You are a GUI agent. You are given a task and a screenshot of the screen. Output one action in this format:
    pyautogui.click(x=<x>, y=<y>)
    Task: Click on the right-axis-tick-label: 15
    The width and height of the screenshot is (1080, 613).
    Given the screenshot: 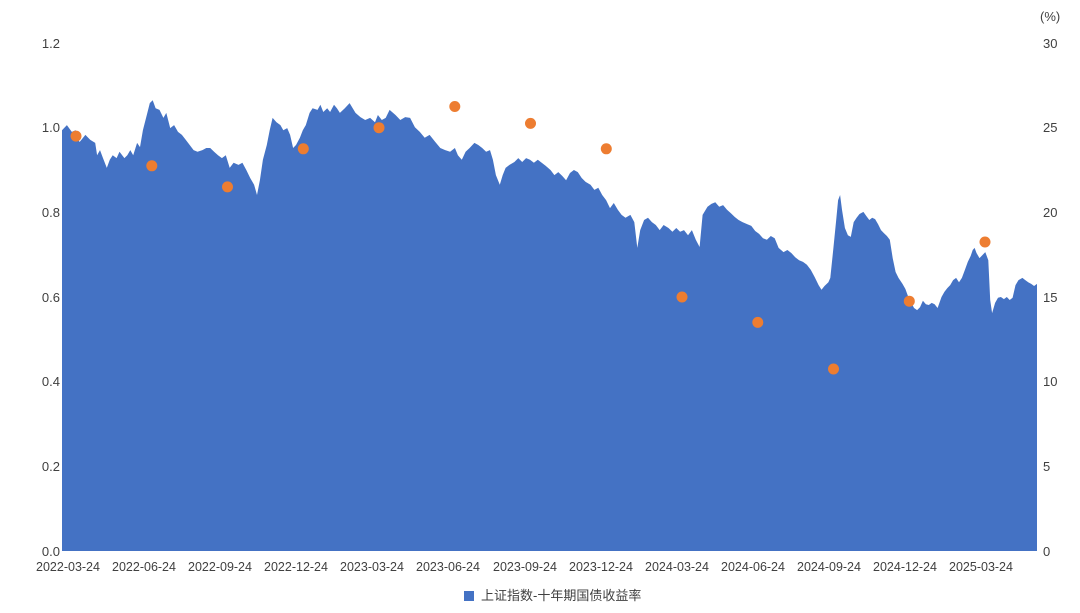 What is the action you would take?
    pyautogui.click(x=1050, y=297)
    